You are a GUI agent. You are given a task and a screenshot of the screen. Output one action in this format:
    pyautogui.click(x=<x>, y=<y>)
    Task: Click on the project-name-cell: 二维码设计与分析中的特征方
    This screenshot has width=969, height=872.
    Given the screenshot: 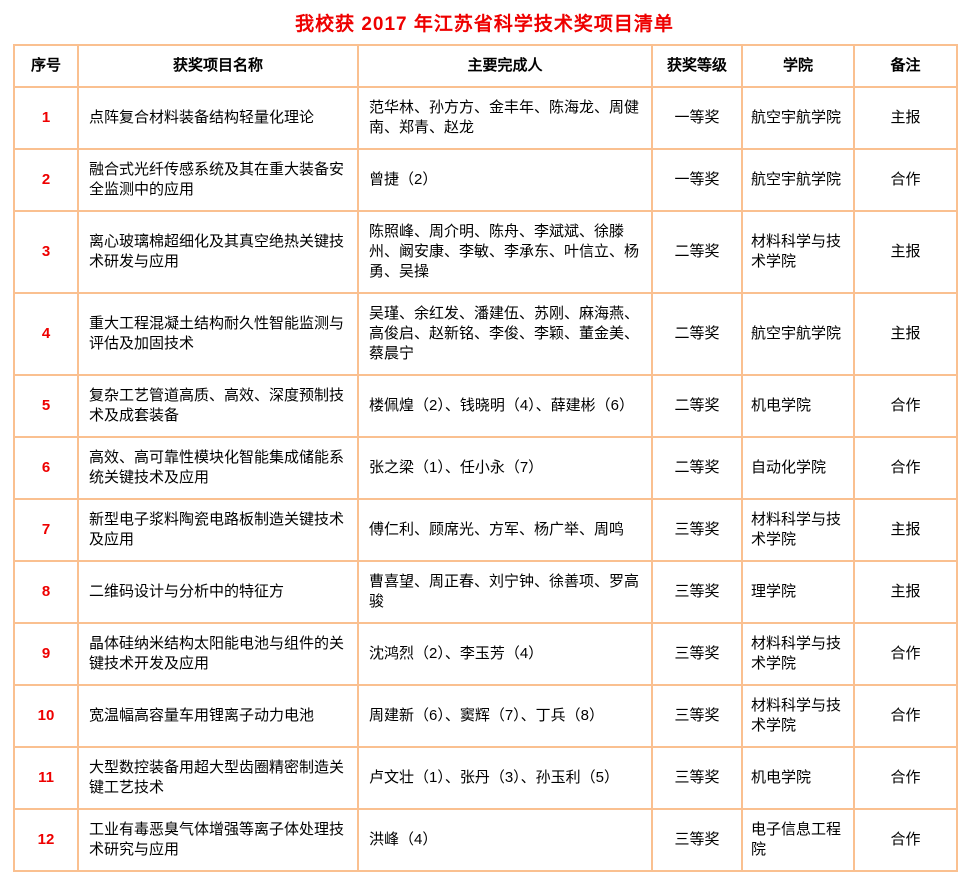 What is the action you would take?
    pyautogui.click(x=218, y=592)
    